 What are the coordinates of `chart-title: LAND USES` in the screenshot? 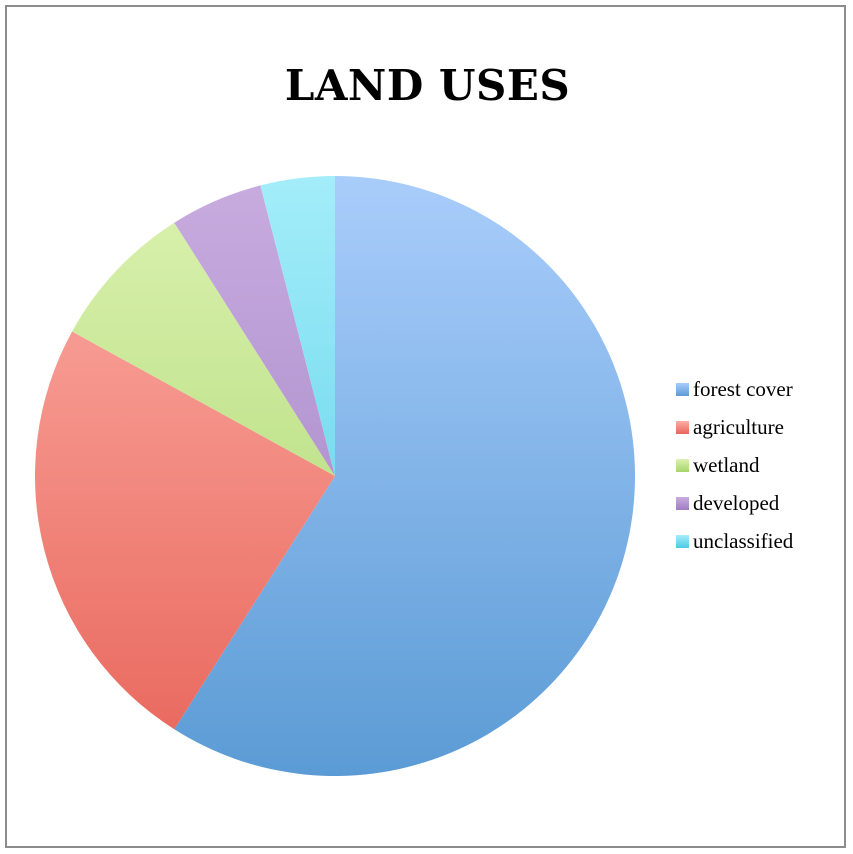 It's located at (427, 85).